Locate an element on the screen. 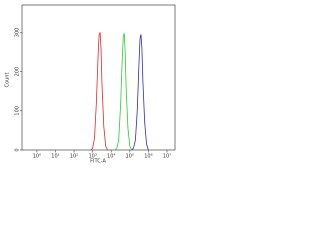 The width and height of the screenshot is (320, 240). y-tick-label: 100 is located at coordinates (18, 111).